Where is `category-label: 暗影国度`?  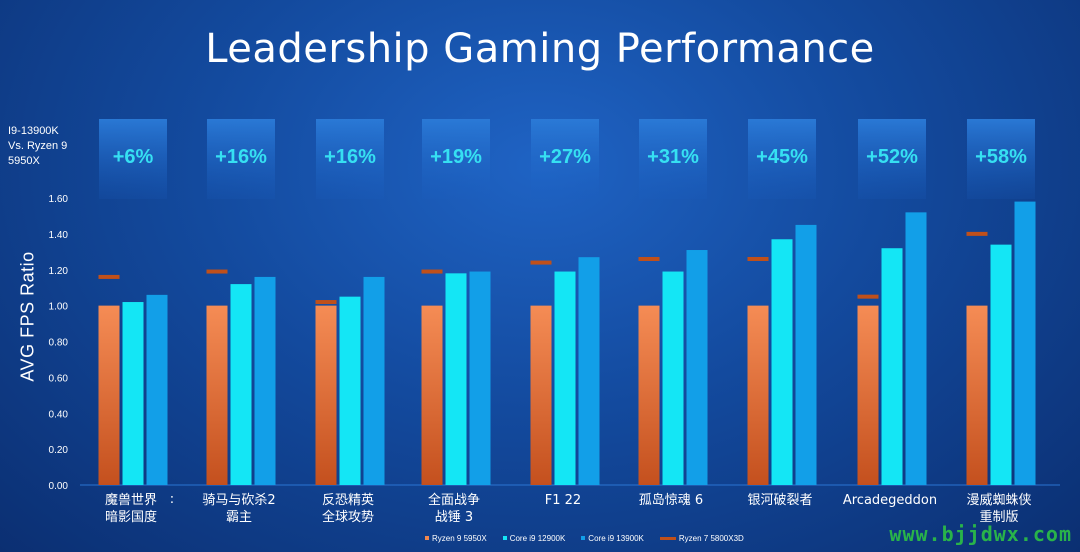 category-label: 暗影国度 is located at coordinates (131, 517).